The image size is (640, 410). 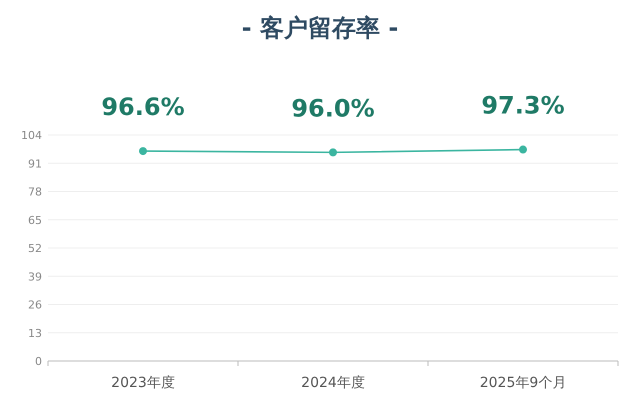 What do you see at coordinates (35, 305) in the screenshot?
I see `y-tick-label: 26` at bounding box center [35, 305].